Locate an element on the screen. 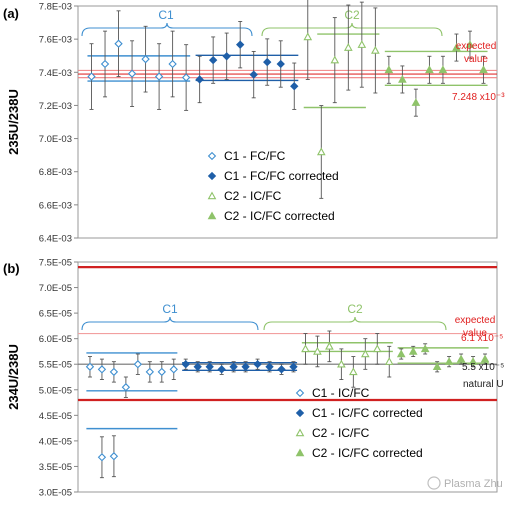 The image size is (508, 505). y-tick-label: 6.0E-05 is located at coordinates (55, 339).